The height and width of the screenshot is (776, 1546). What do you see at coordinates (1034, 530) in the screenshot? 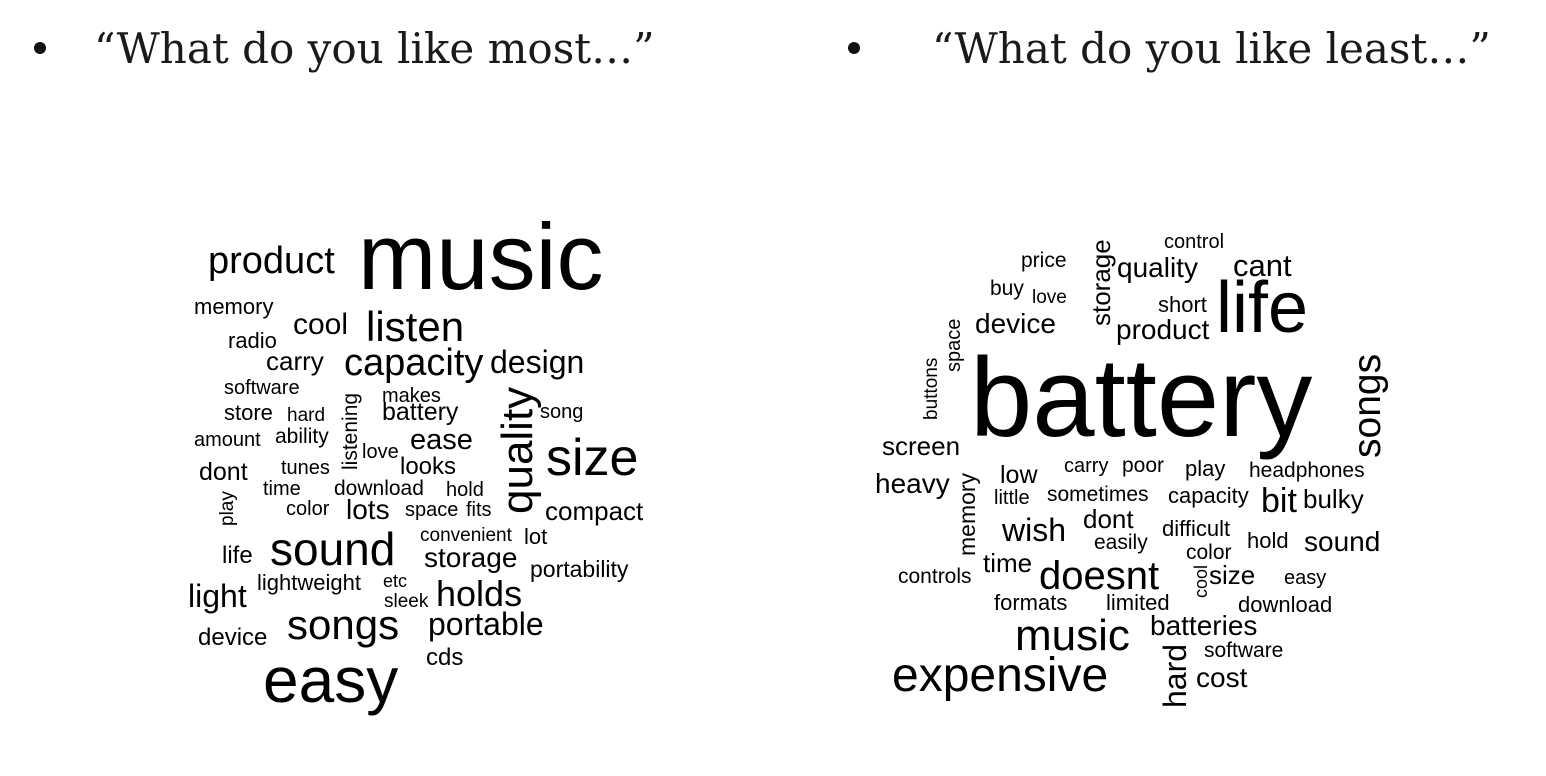
I see `cloud-word: wish` at bounding box center [1034, 530].